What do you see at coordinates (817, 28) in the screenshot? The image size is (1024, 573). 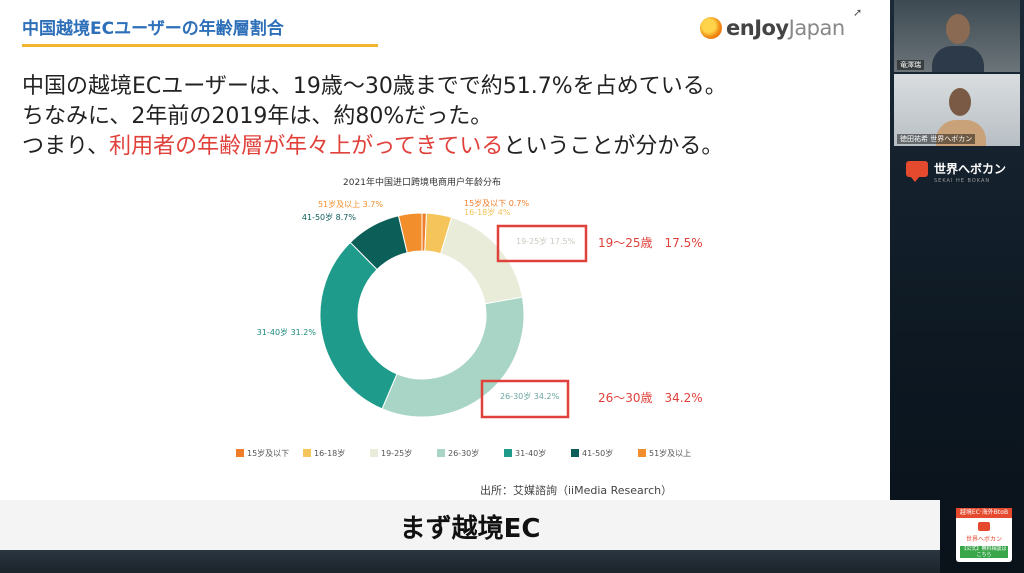 I see `logo-brand-jp: Japan` at bounding box center [817, 28].